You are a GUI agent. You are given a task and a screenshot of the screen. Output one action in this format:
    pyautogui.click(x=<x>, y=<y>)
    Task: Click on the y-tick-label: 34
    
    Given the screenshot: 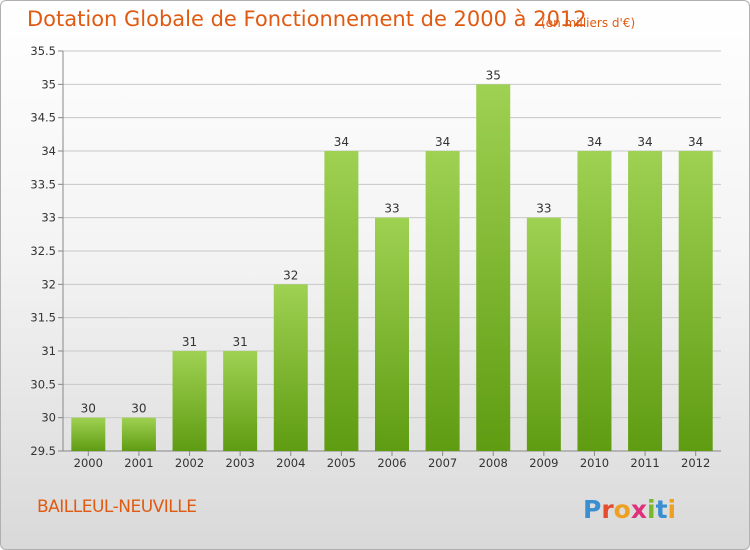 What is the action you would take?
    pyautogui.click(x=48, y=151)
    